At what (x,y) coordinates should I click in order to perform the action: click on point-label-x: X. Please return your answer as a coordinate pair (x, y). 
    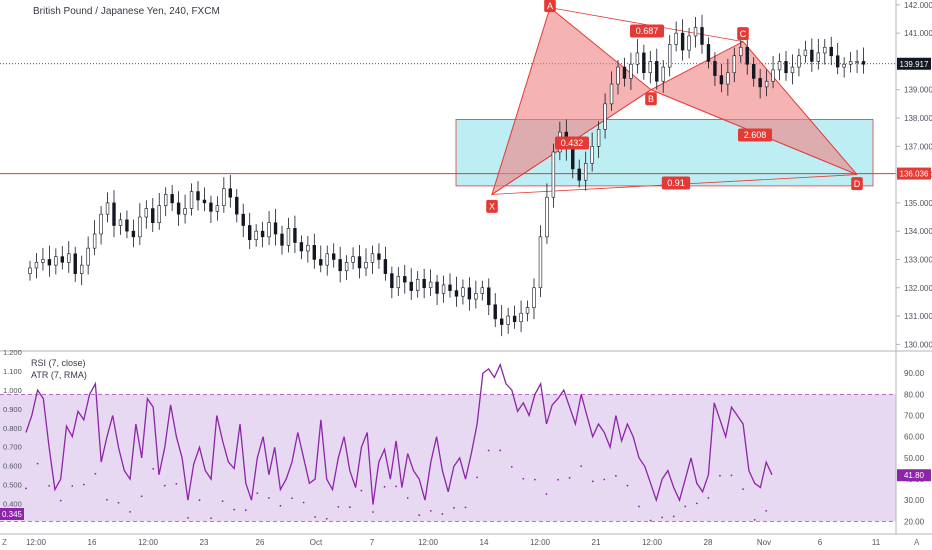
    Looking at the image, I should click on (492, 207).